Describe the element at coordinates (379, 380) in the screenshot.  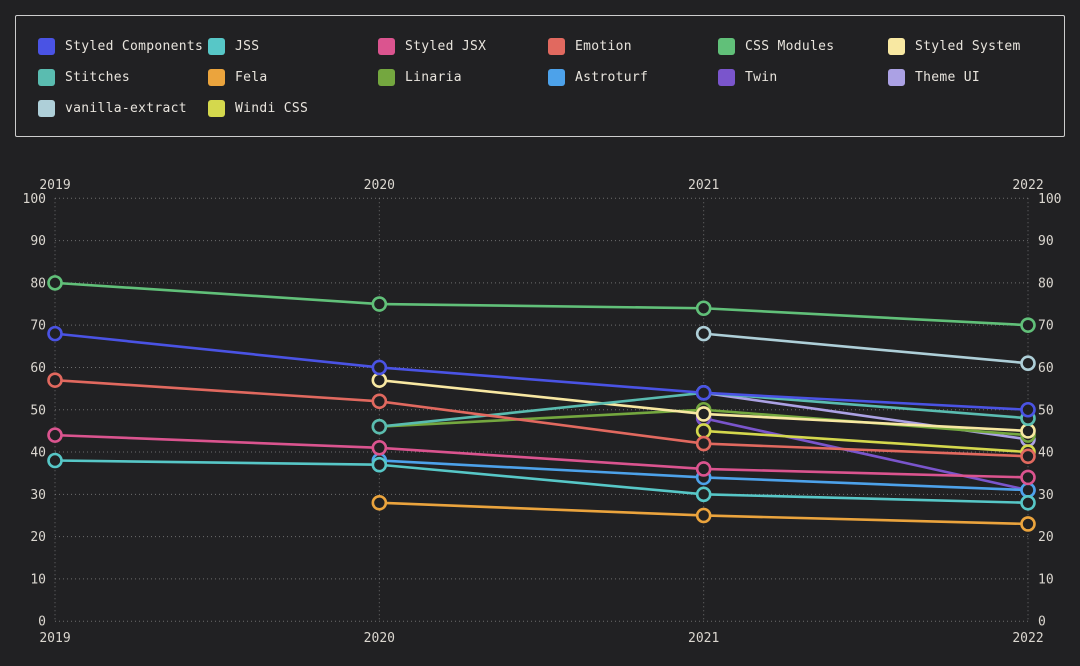
I see `data-point-styled-system-2020` at that location.